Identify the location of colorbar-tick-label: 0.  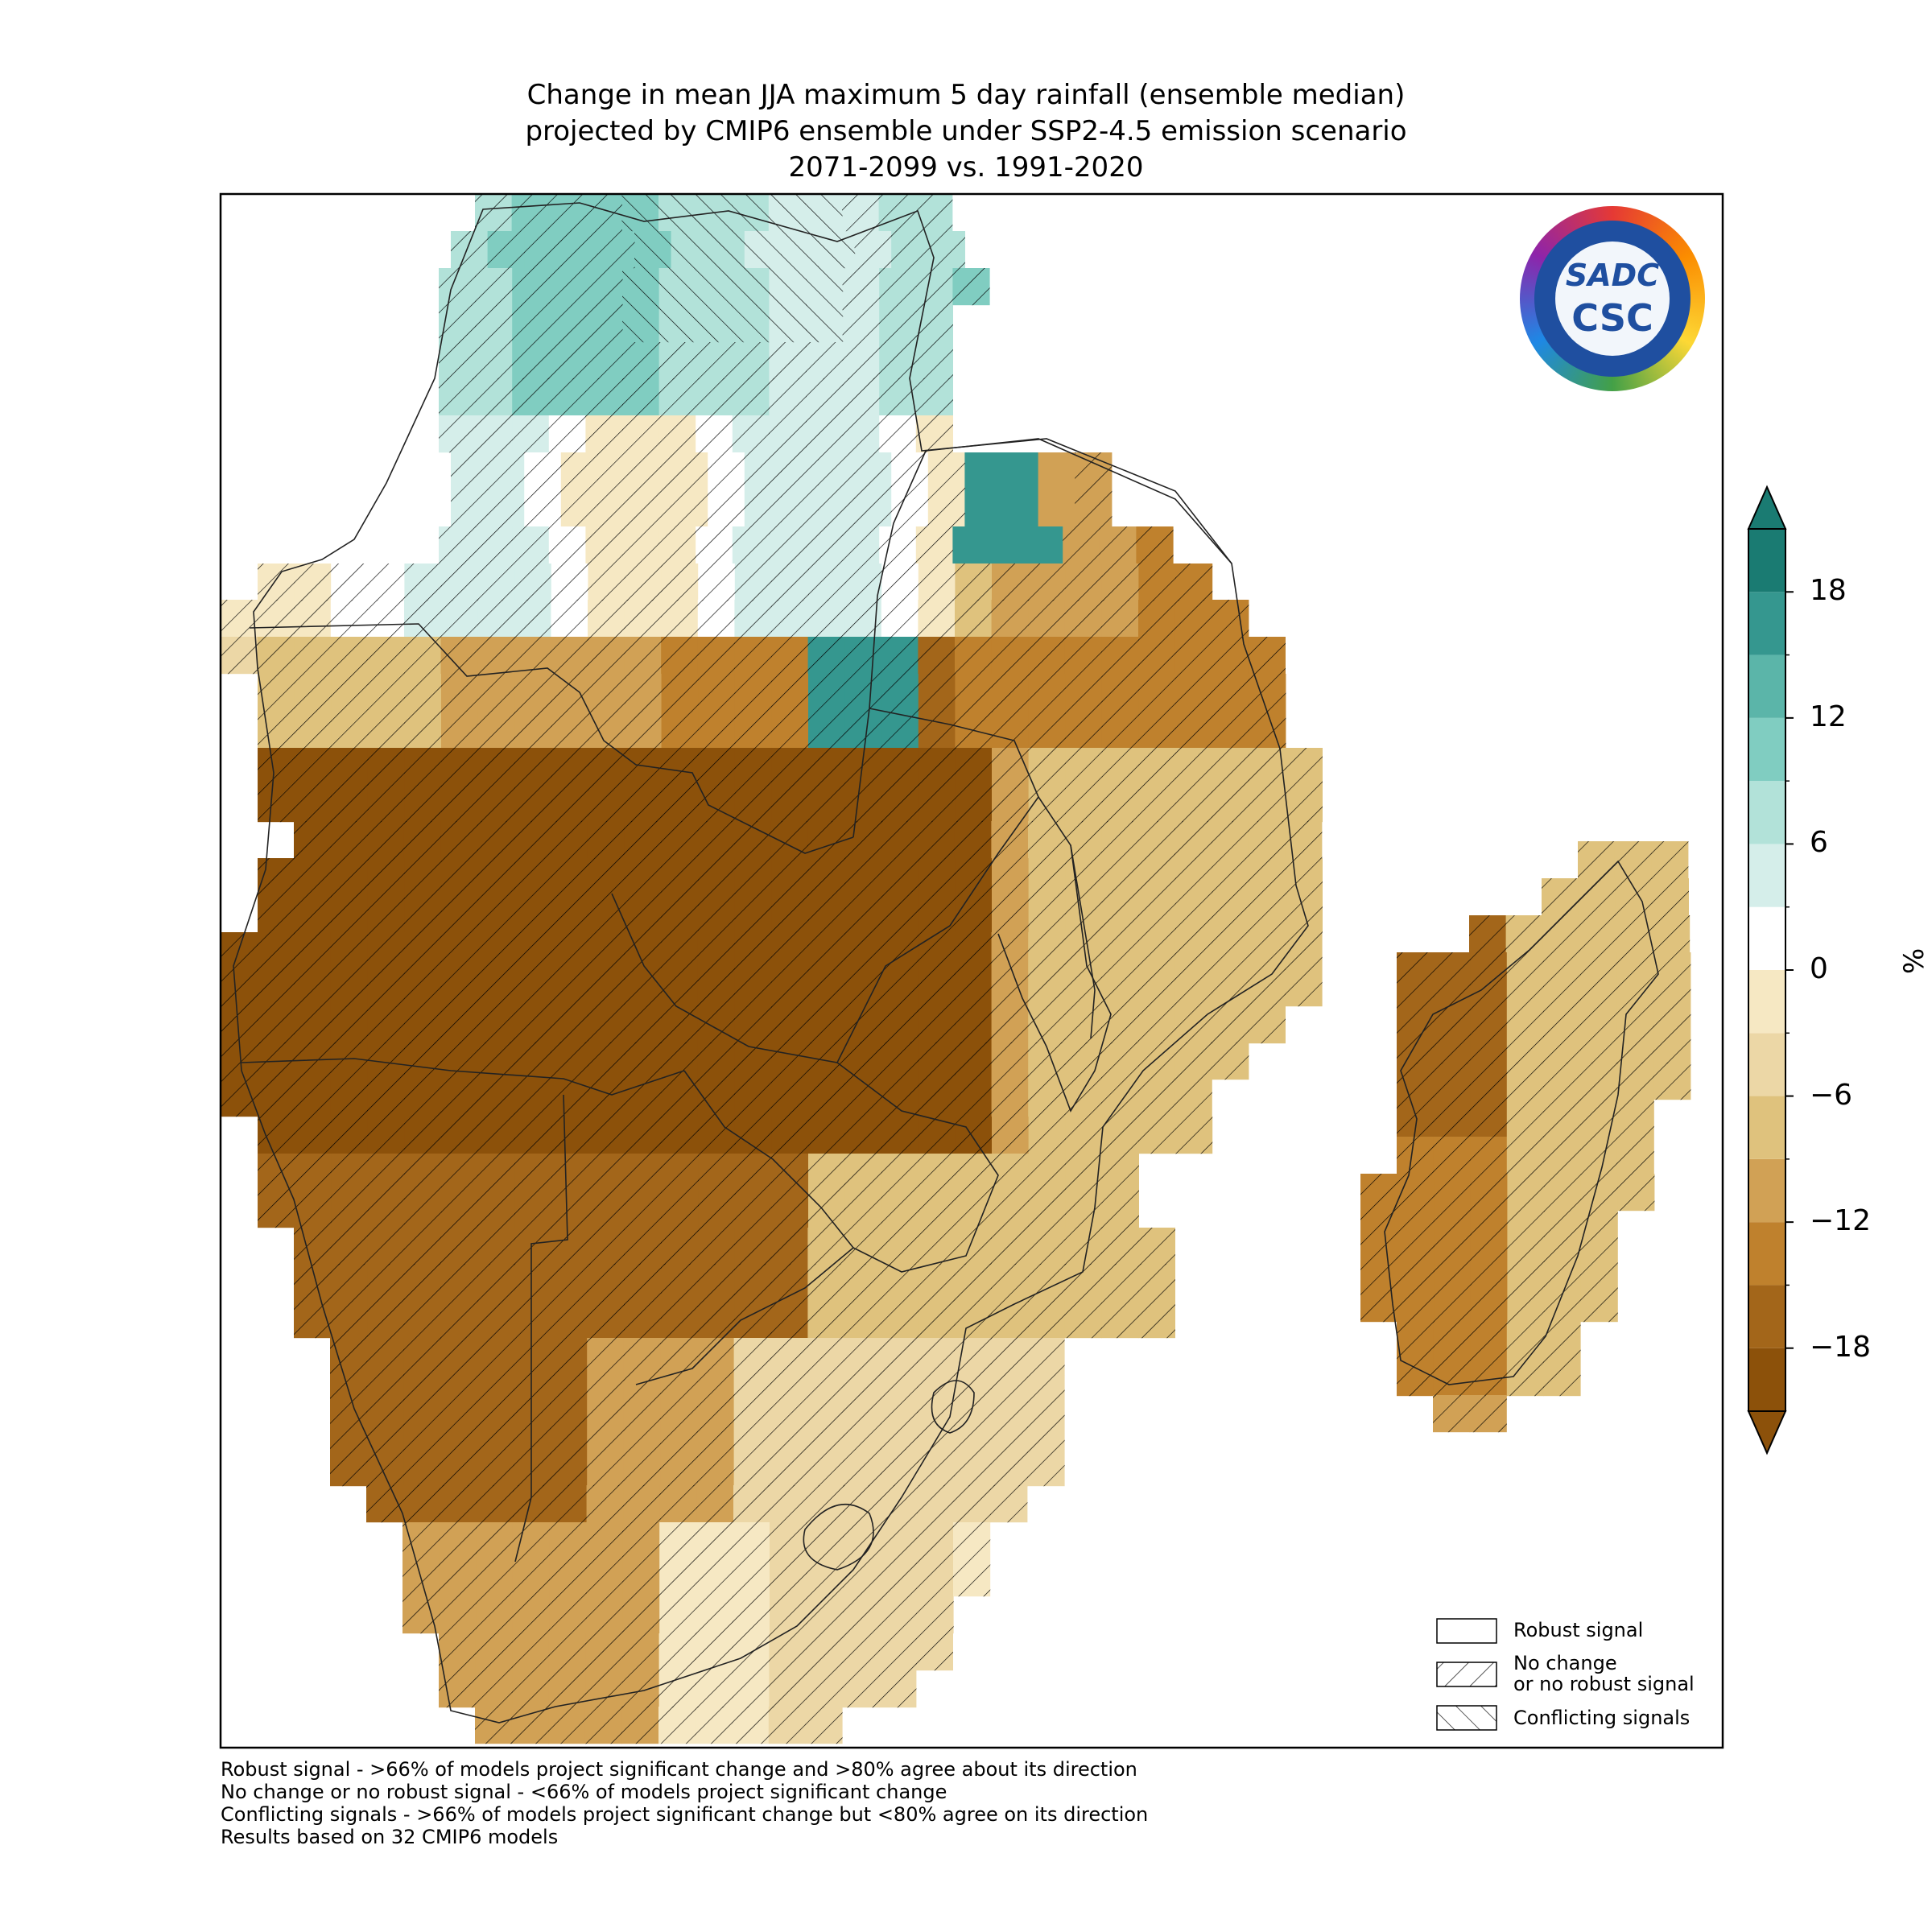
(1819, 968).